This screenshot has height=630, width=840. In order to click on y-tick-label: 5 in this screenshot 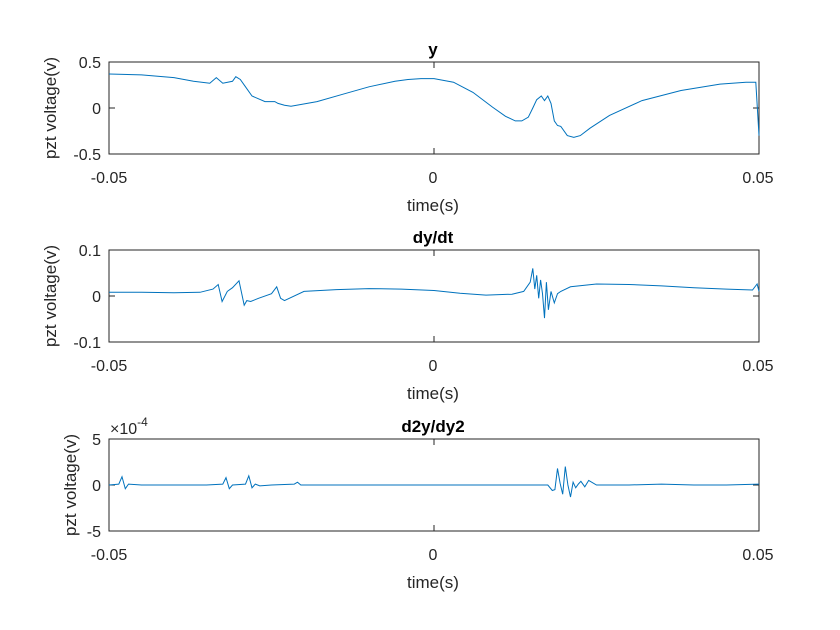, I will do `click(96, 440)`.